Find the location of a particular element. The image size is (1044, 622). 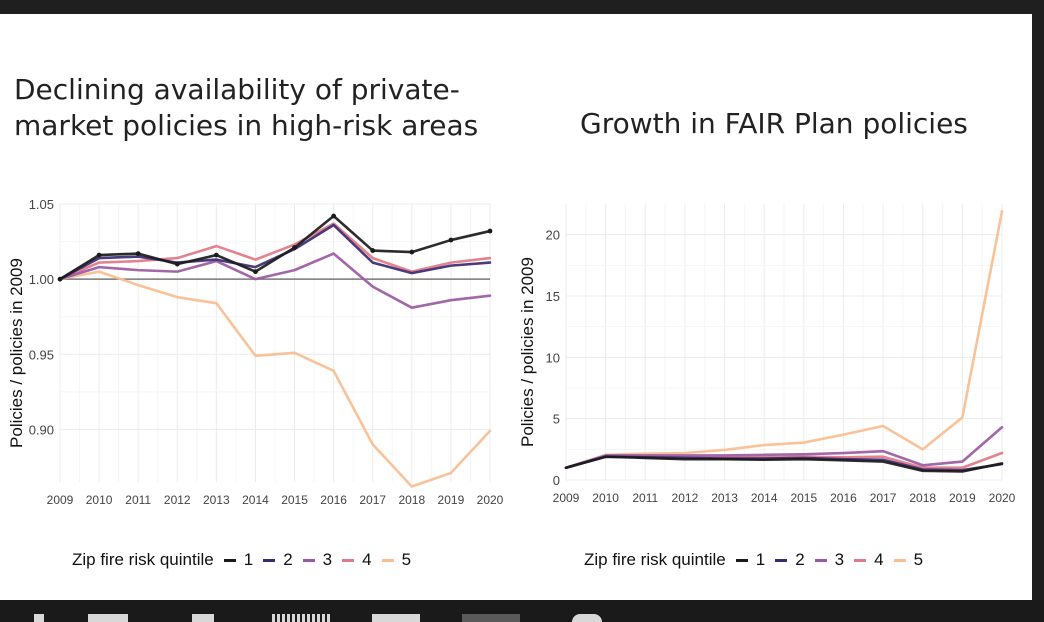

y-tick-label: 1.05 is located at coordinates (41, 204).